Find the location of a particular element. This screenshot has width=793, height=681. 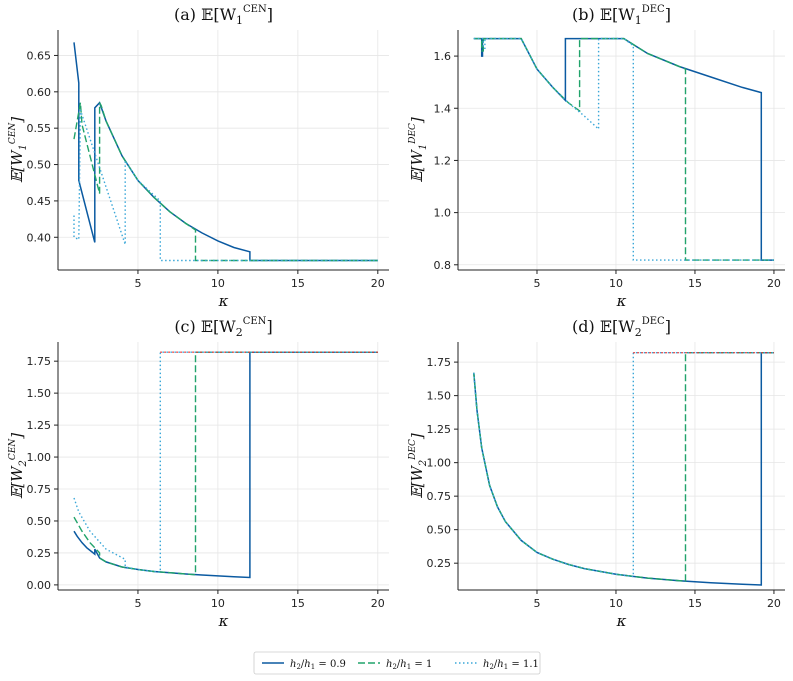

y-axis-label: 𝔼[W2DEC] is located at coordinates (418, 466).